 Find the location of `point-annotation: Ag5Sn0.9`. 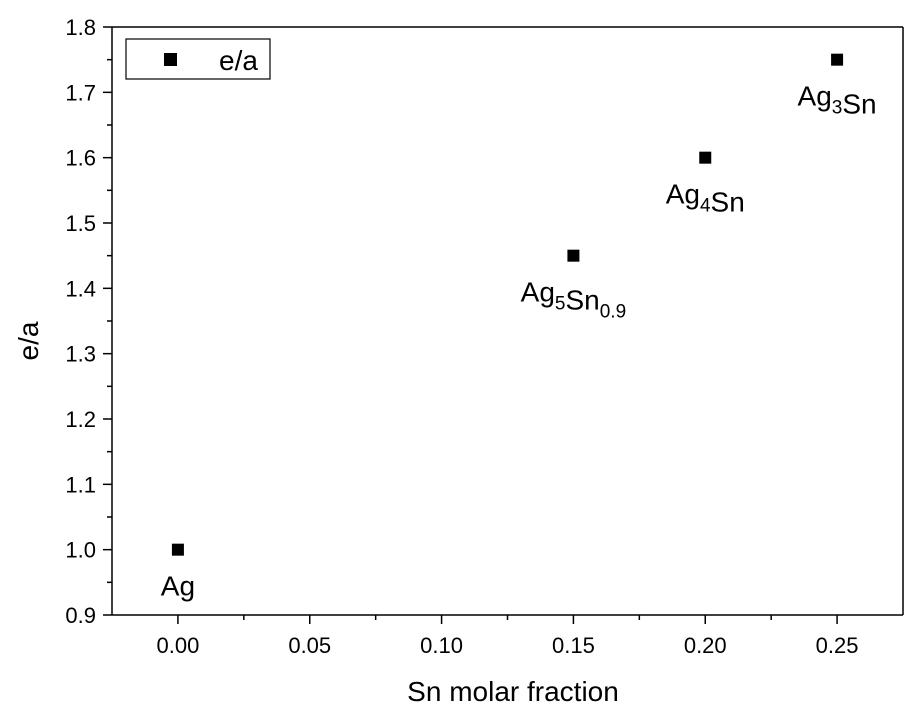

point-annotation: Ag5Sn0.9 is located at coordinates (574, 300).